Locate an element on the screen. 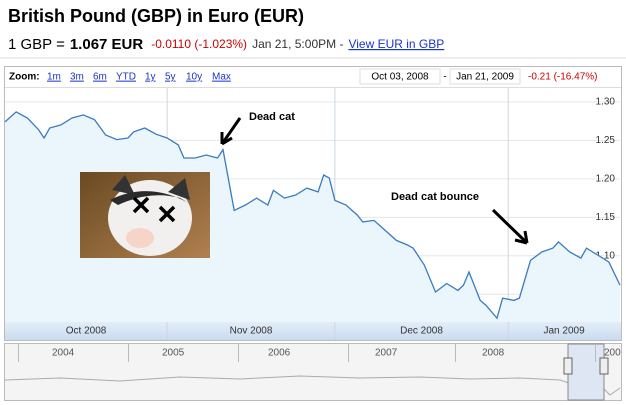 The height and width of the screenshot is (405, 626). title-bar is located at coordinates (313, 16).